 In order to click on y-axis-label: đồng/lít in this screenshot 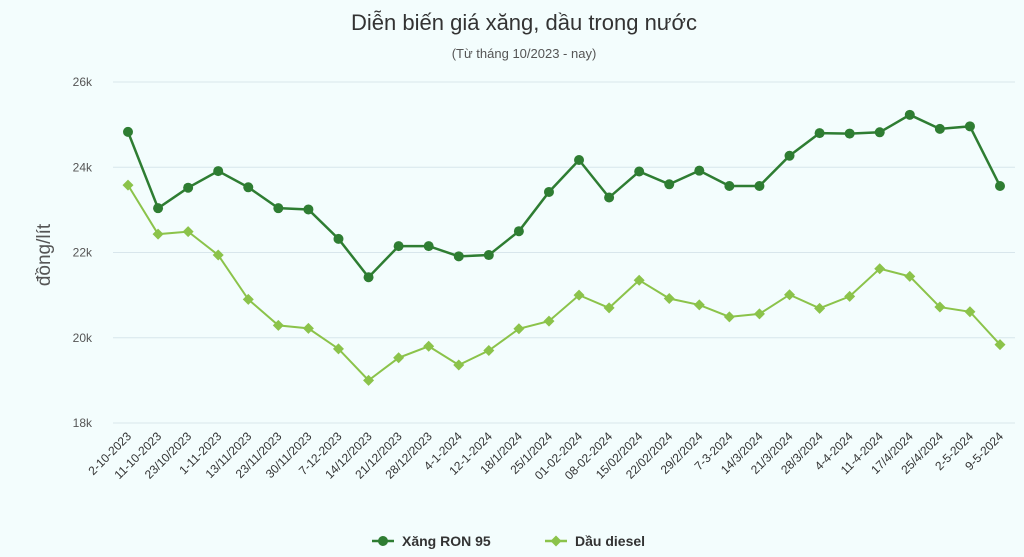, I will do `click(44, 254)`.